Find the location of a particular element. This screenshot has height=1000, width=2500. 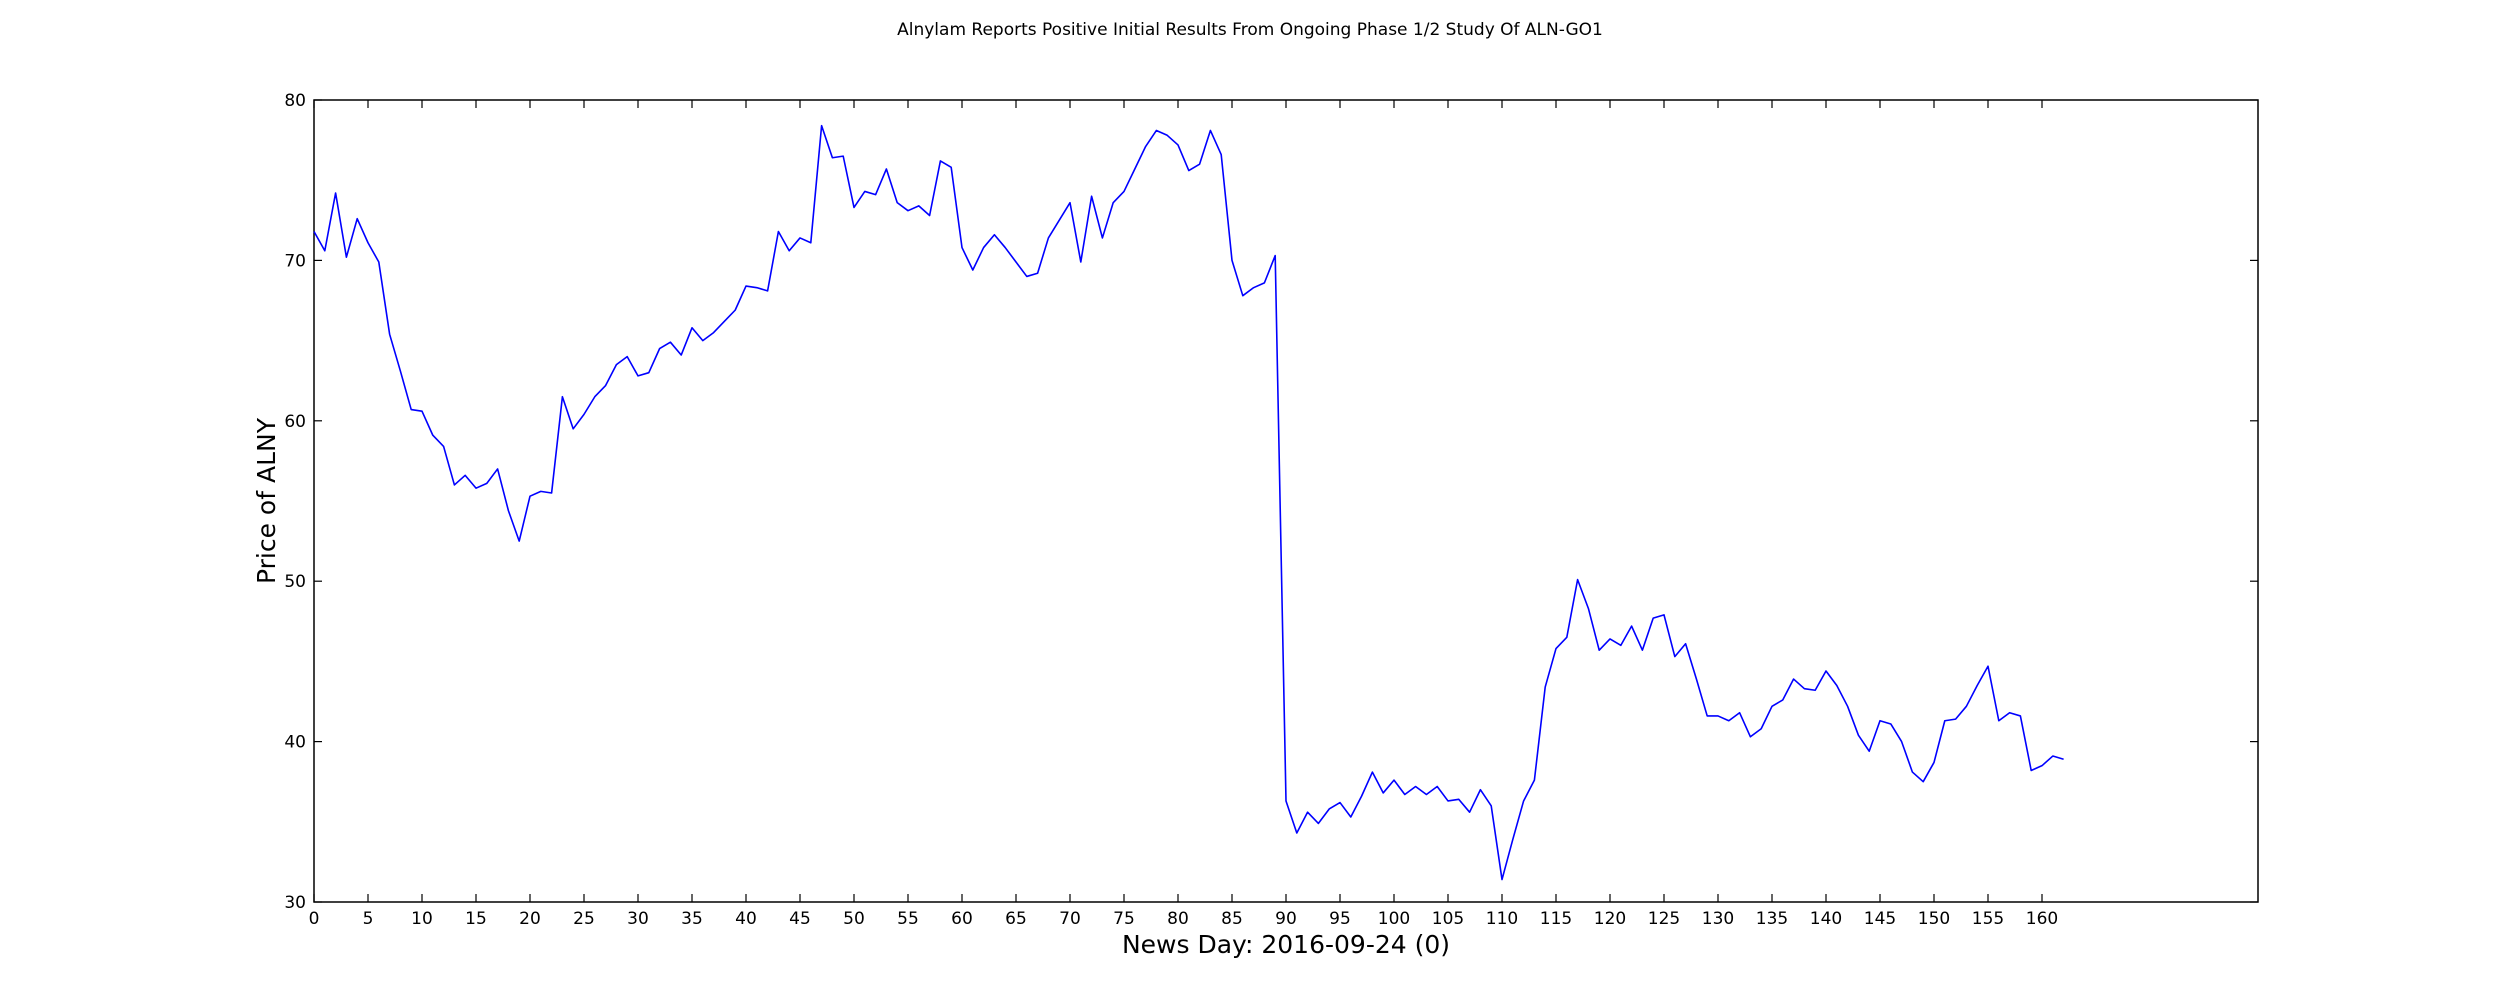

x-tick-label: 140 is located at coordinates (1826, 919).